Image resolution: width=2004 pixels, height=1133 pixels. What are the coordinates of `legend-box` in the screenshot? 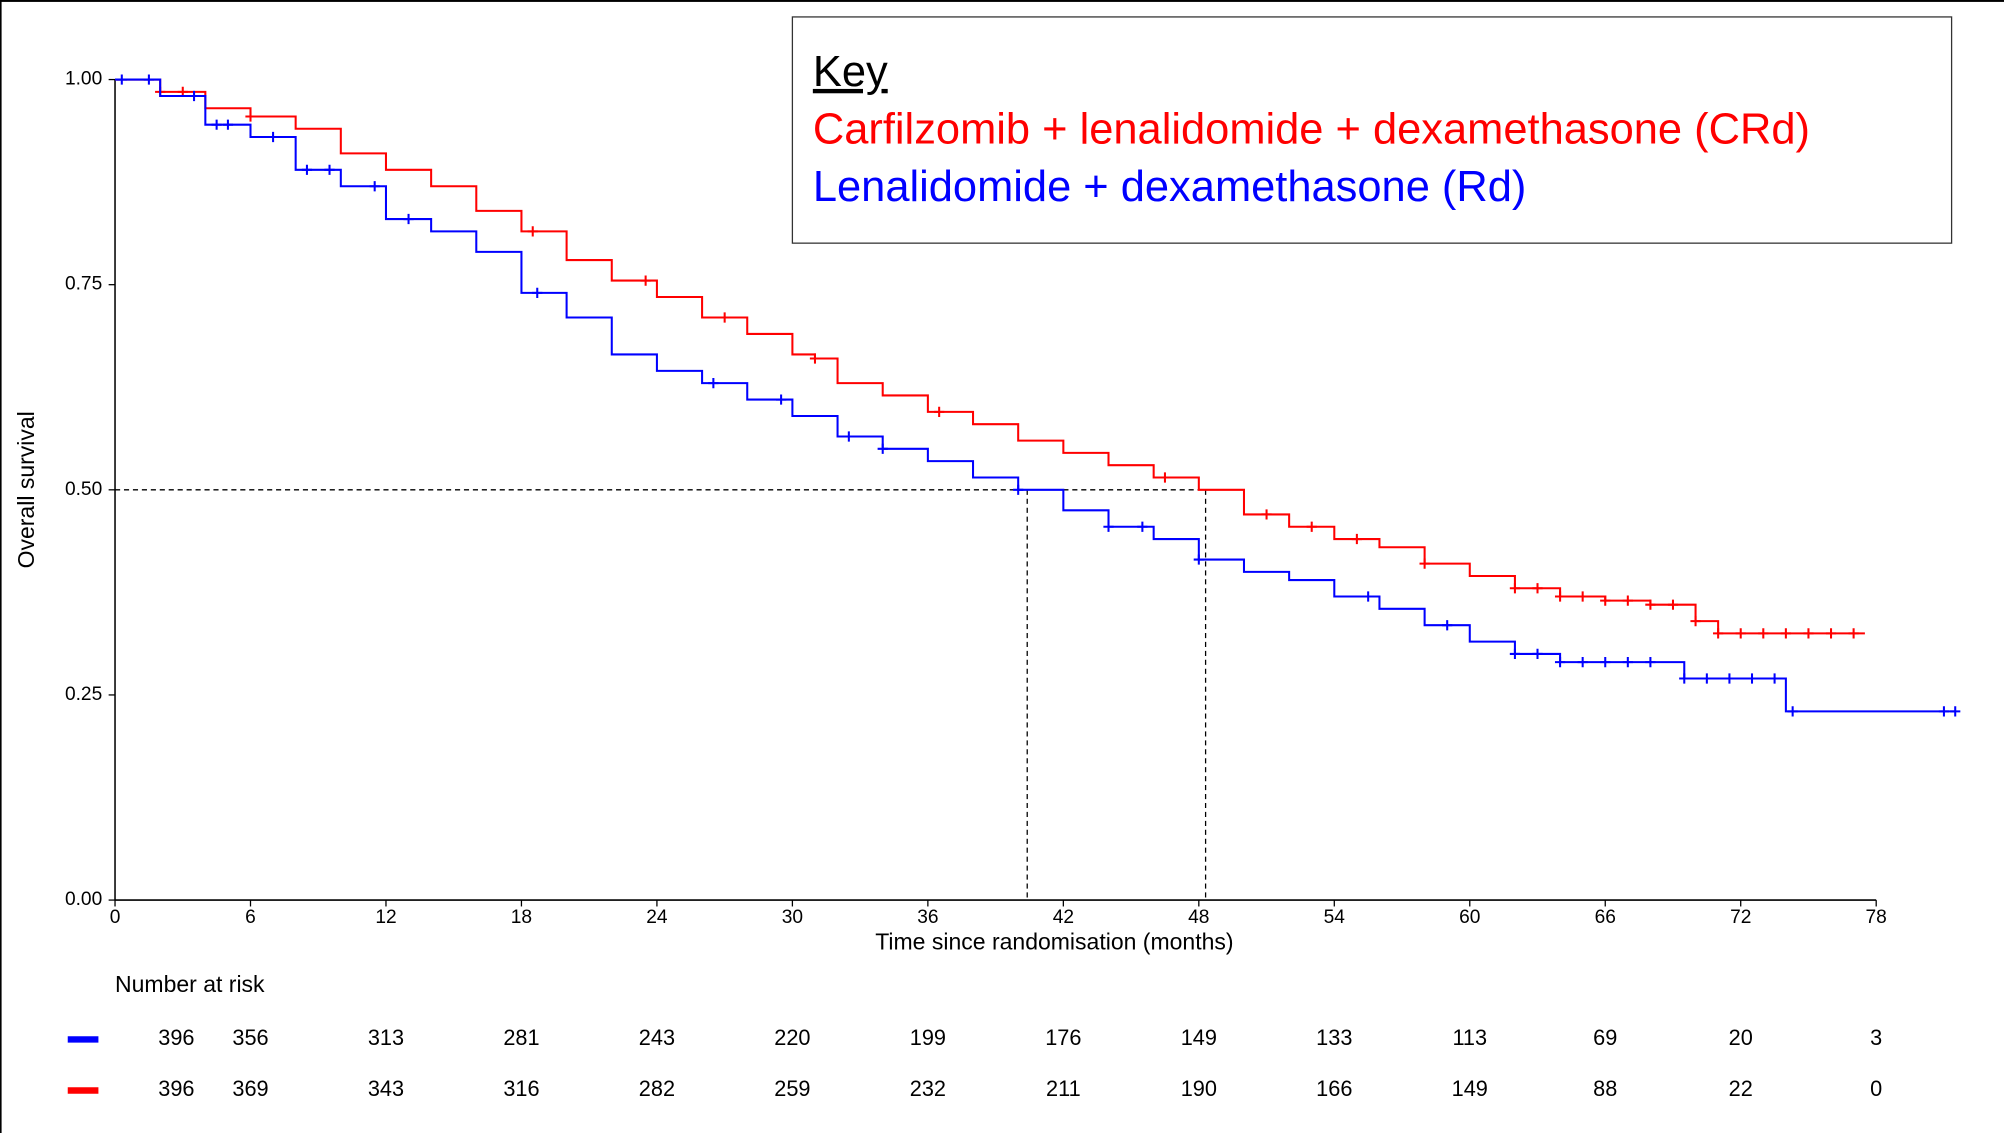 It's located at (1372, 130).